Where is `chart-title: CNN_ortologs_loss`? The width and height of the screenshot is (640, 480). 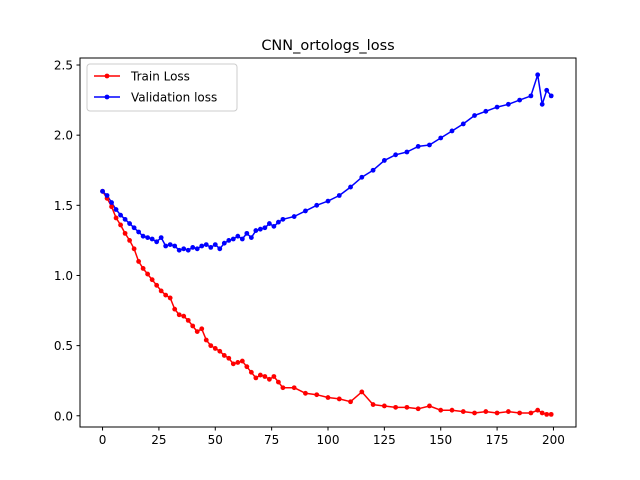 chart-title: CNN_ortologs_loss is located at coordinates (327, 46).